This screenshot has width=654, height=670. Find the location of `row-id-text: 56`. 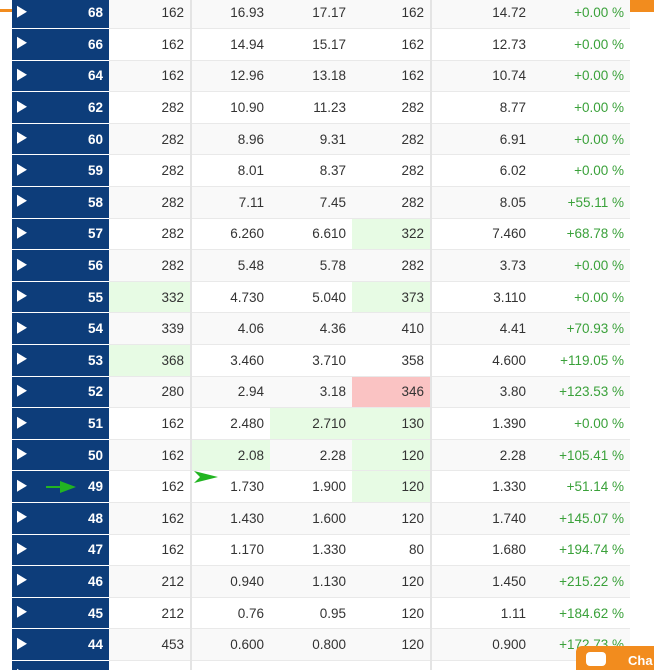

row-id-text: 56 is located at coordinates (95, 266).